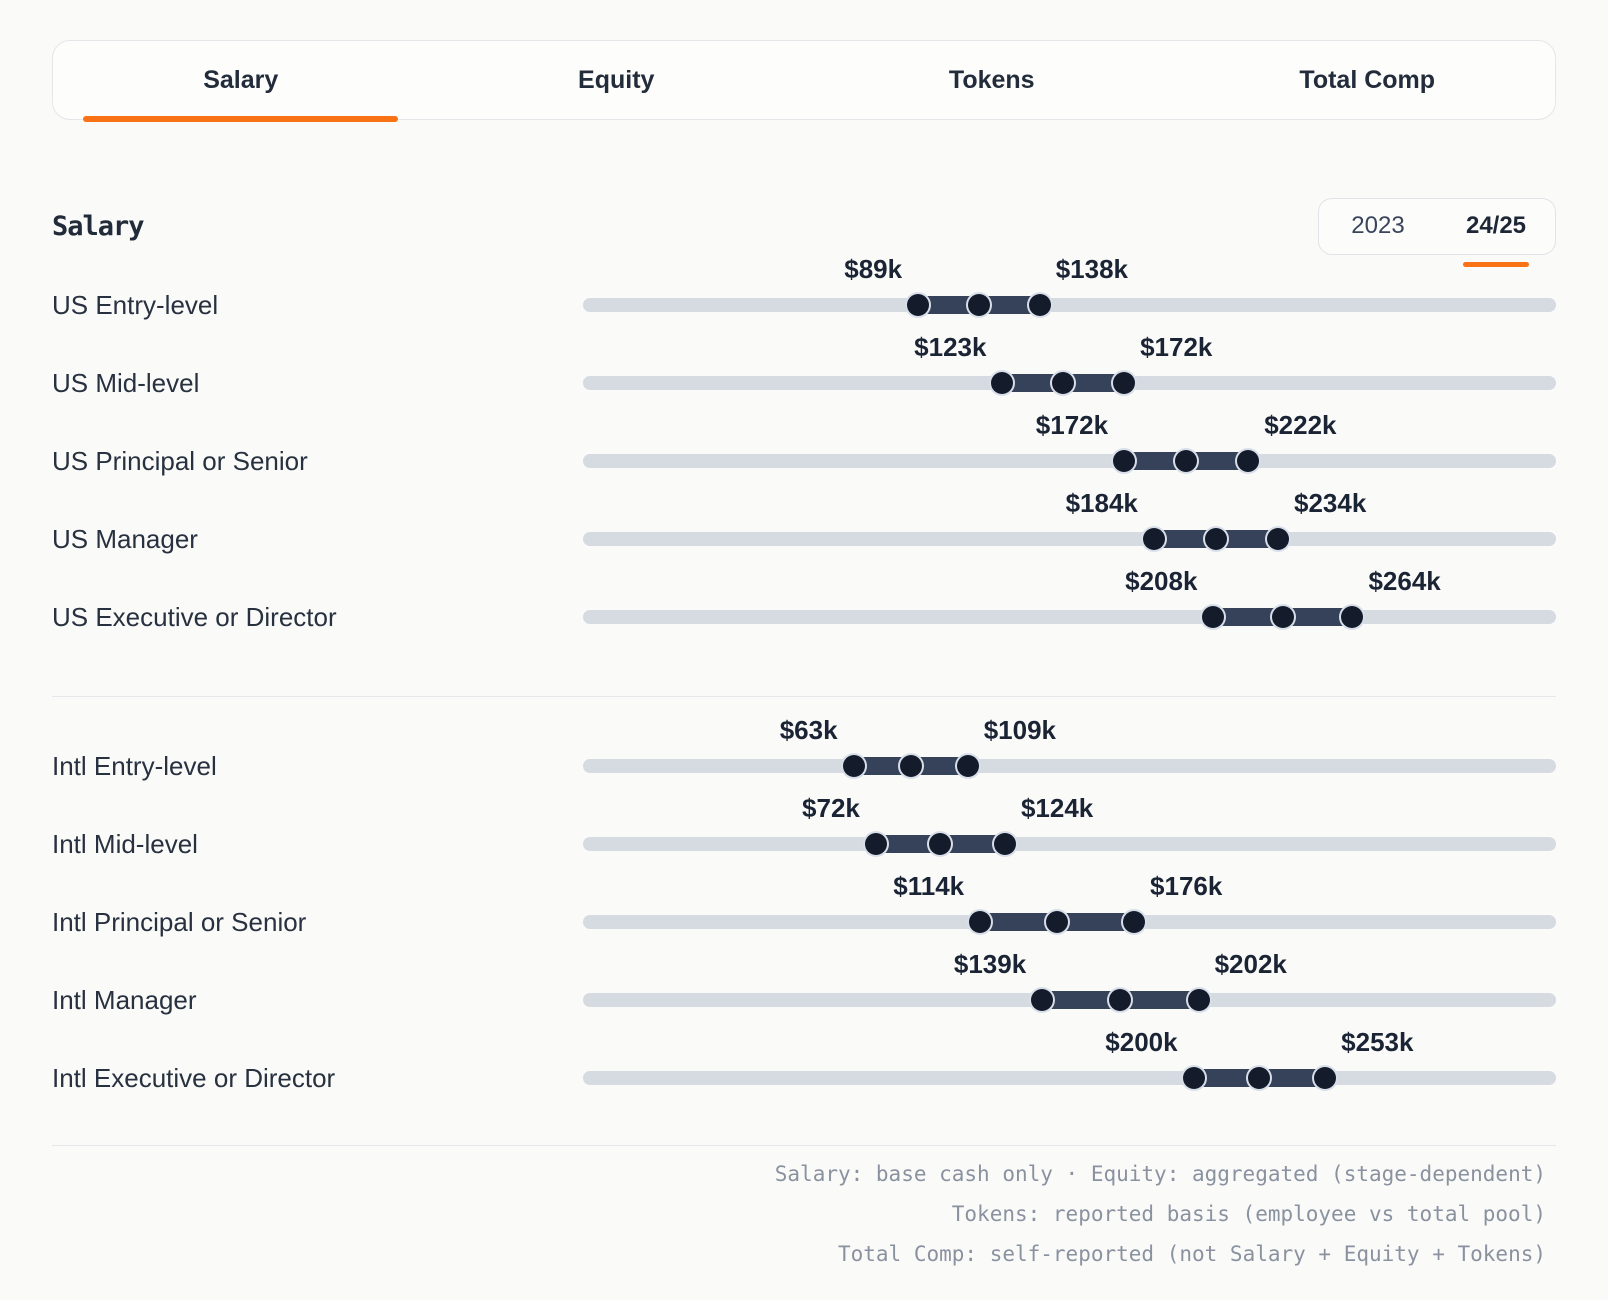 Image resolution: width=1608 pixels, height=1300 pixels. What do you see at coordinates (98, 226) in the screenshot?
I see `section-heading: Salary` at bounding box center [98, 226].